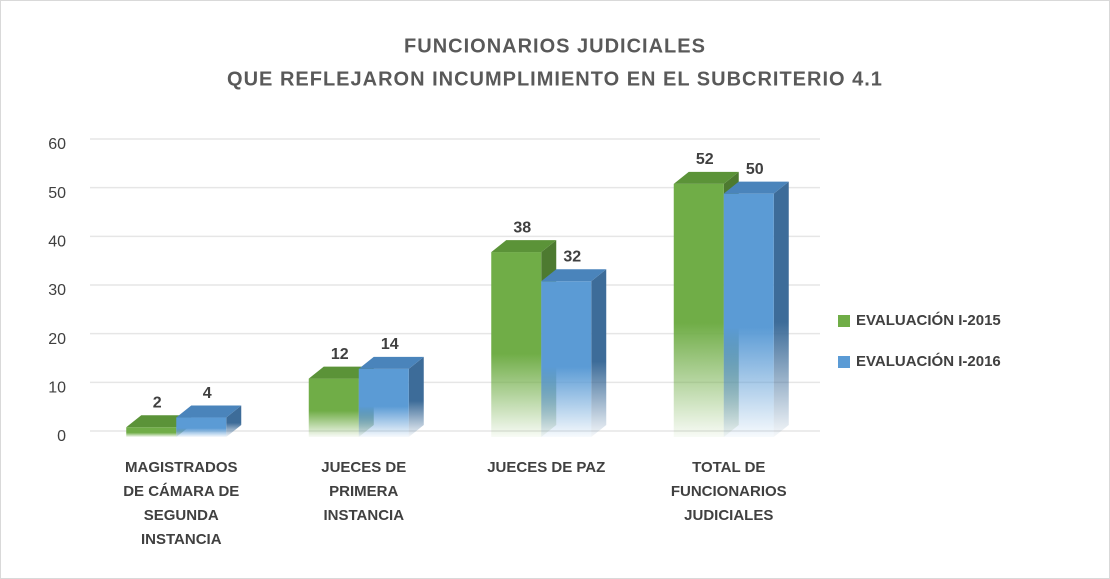  What do you see at coordinates (555, 46) in the screenshot?
I see `chart-title: FUNCIONARIOS JUDICIALES` at bounding box center [555, 46].